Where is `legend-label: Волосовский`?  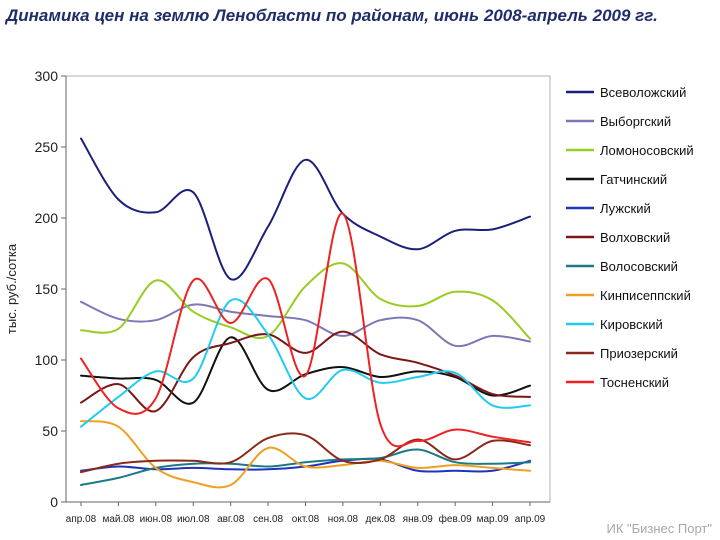
legend-label: Волосовский is located at coordinates (639, 266).